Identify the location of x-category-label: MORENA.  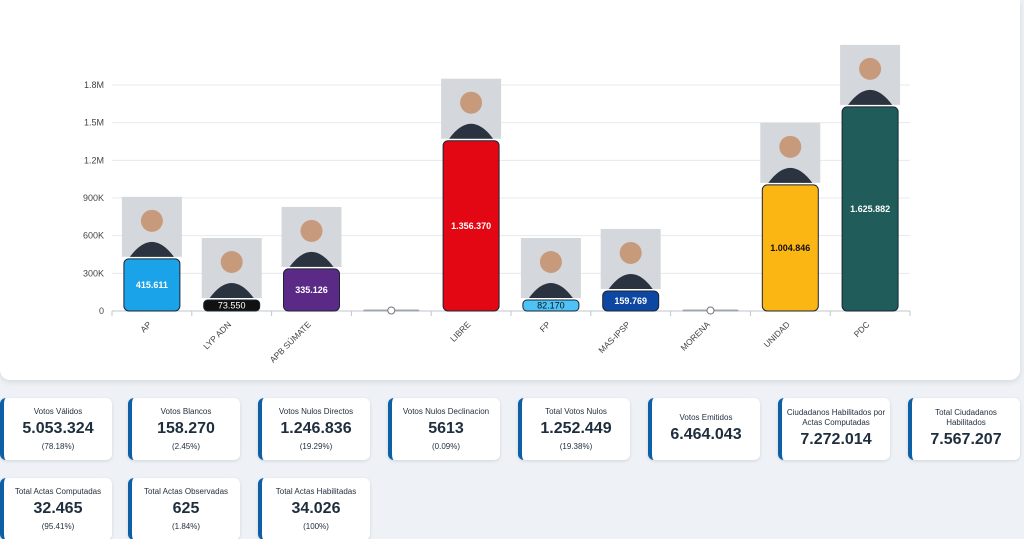
(695, 336).